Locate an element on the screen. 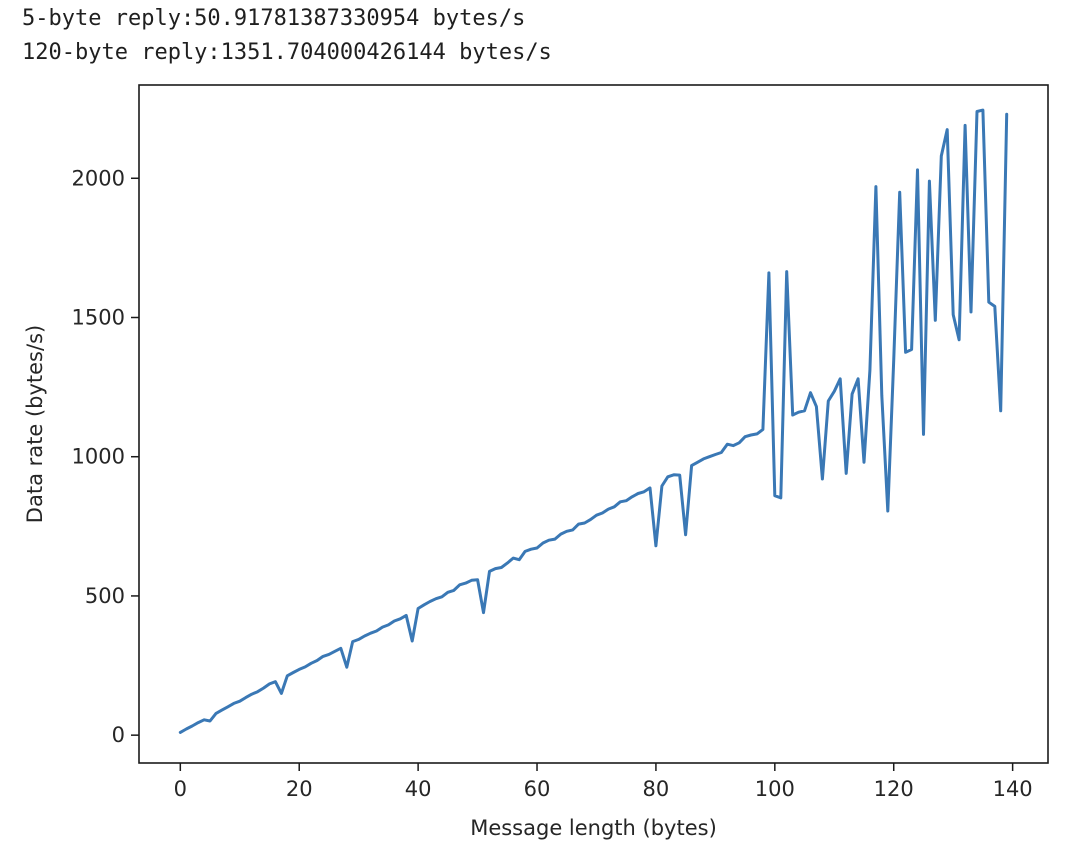  y-tick-label: 500 is located at coordinates (105, 596).